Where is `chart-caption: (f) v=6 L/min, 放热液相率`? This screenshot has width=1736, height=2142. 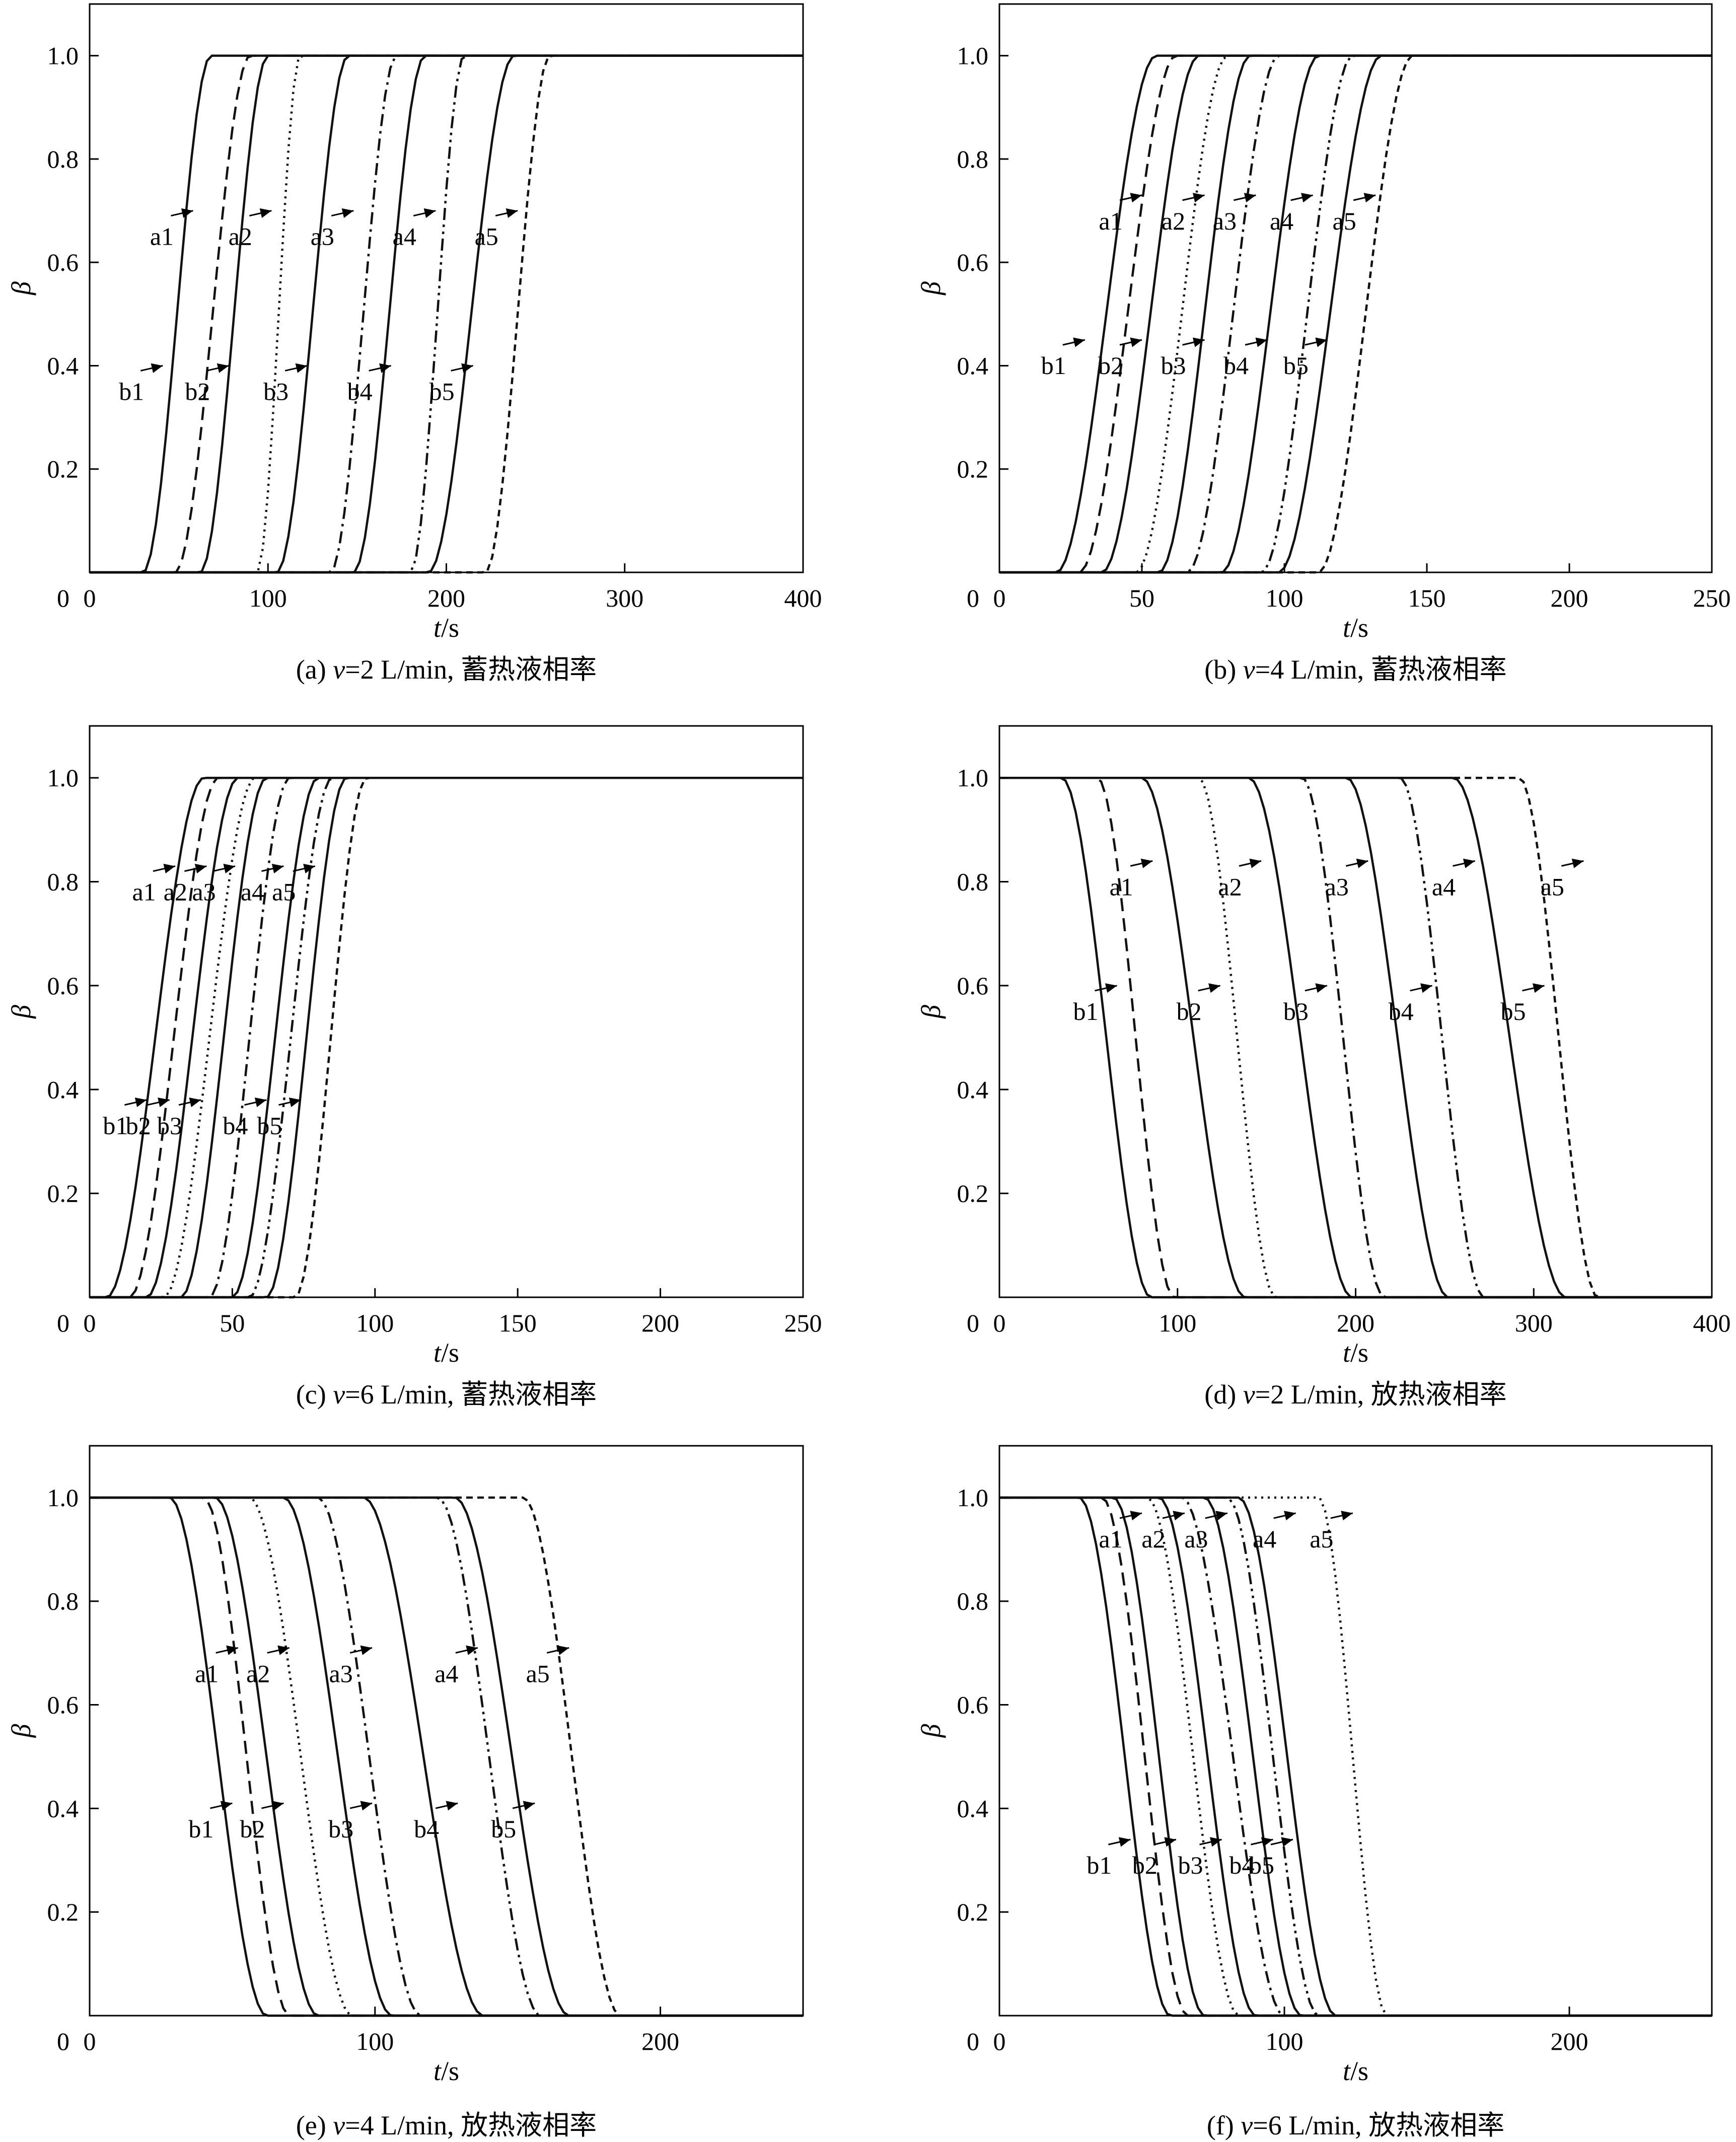
chart-caption: (f) v=6 L/min, 放热液相率 is located at coordinates (1355, 2125).